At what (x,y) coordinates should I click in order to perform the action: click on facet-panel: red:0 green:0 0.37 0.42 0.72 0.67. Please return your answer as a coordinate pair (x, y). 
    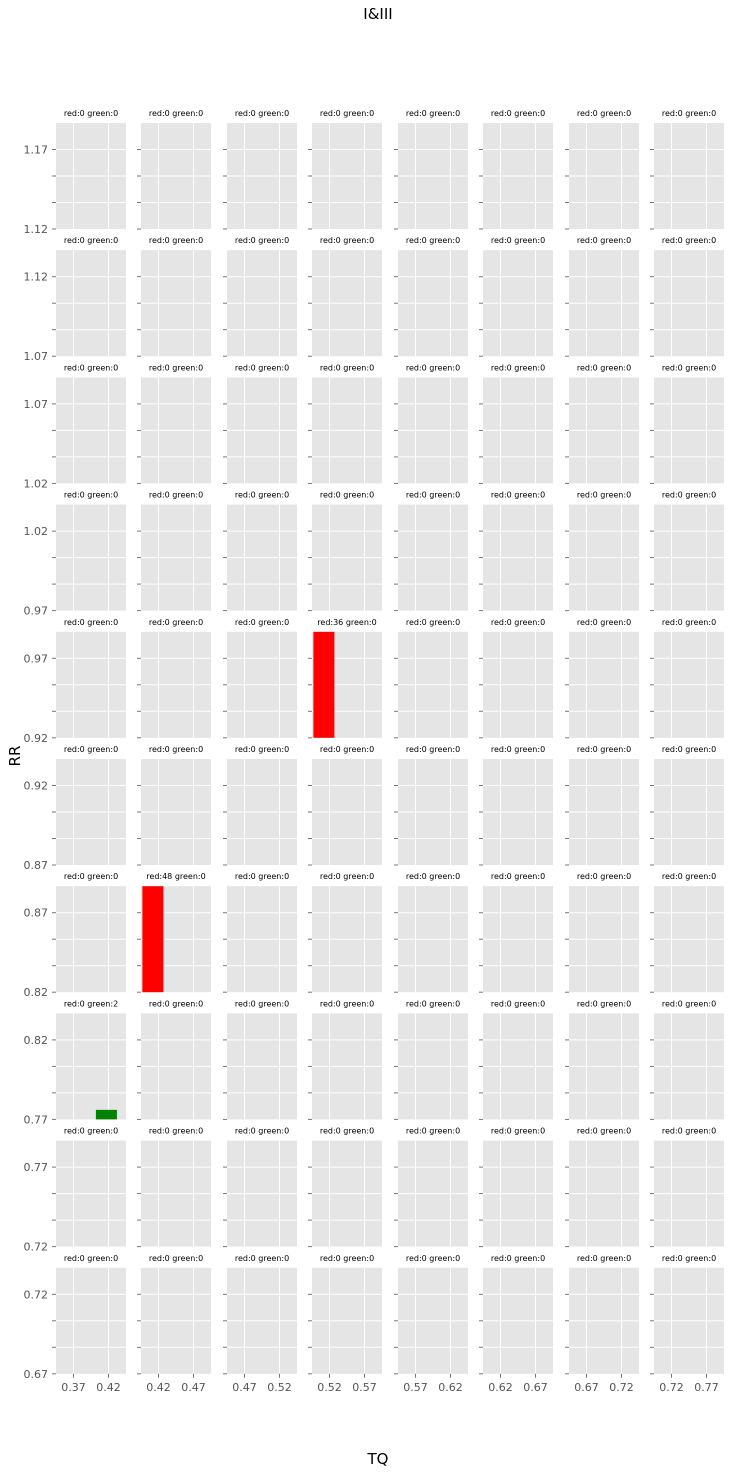
    Looking at the image, I should click on (75, 1324).